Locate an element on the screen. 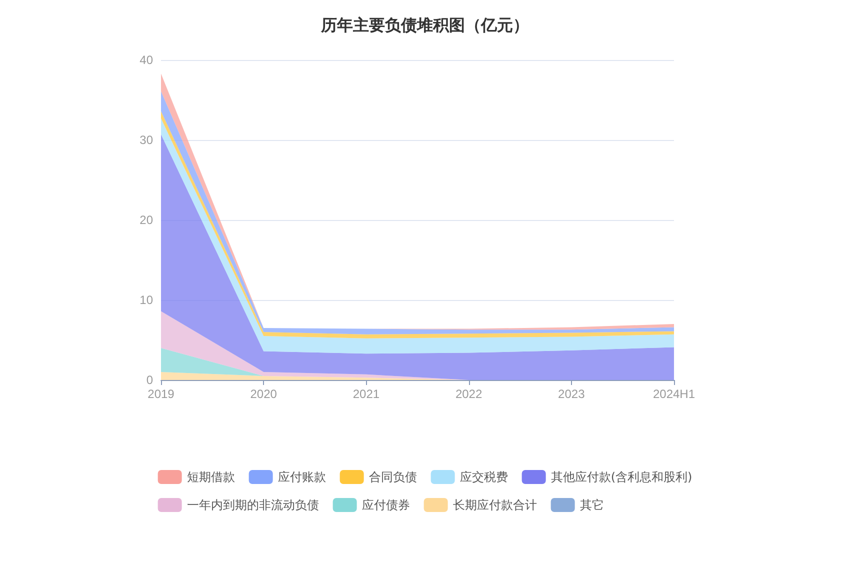 The image size is (850, 575). x-tick-label: 2022 is located at coordinates (468, 394).